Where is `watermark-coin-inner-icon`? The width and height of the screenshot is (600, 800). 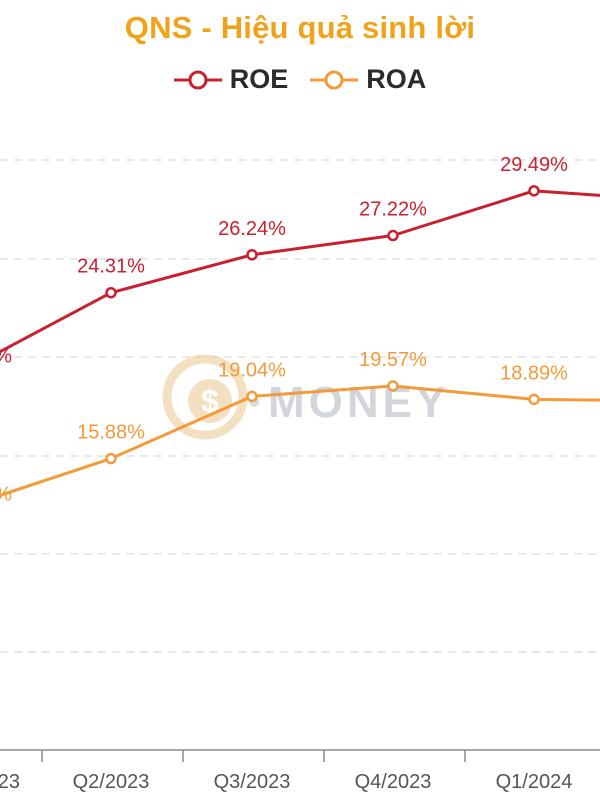
watermark-coin-inner-icon is located at coordinates (210, 401).